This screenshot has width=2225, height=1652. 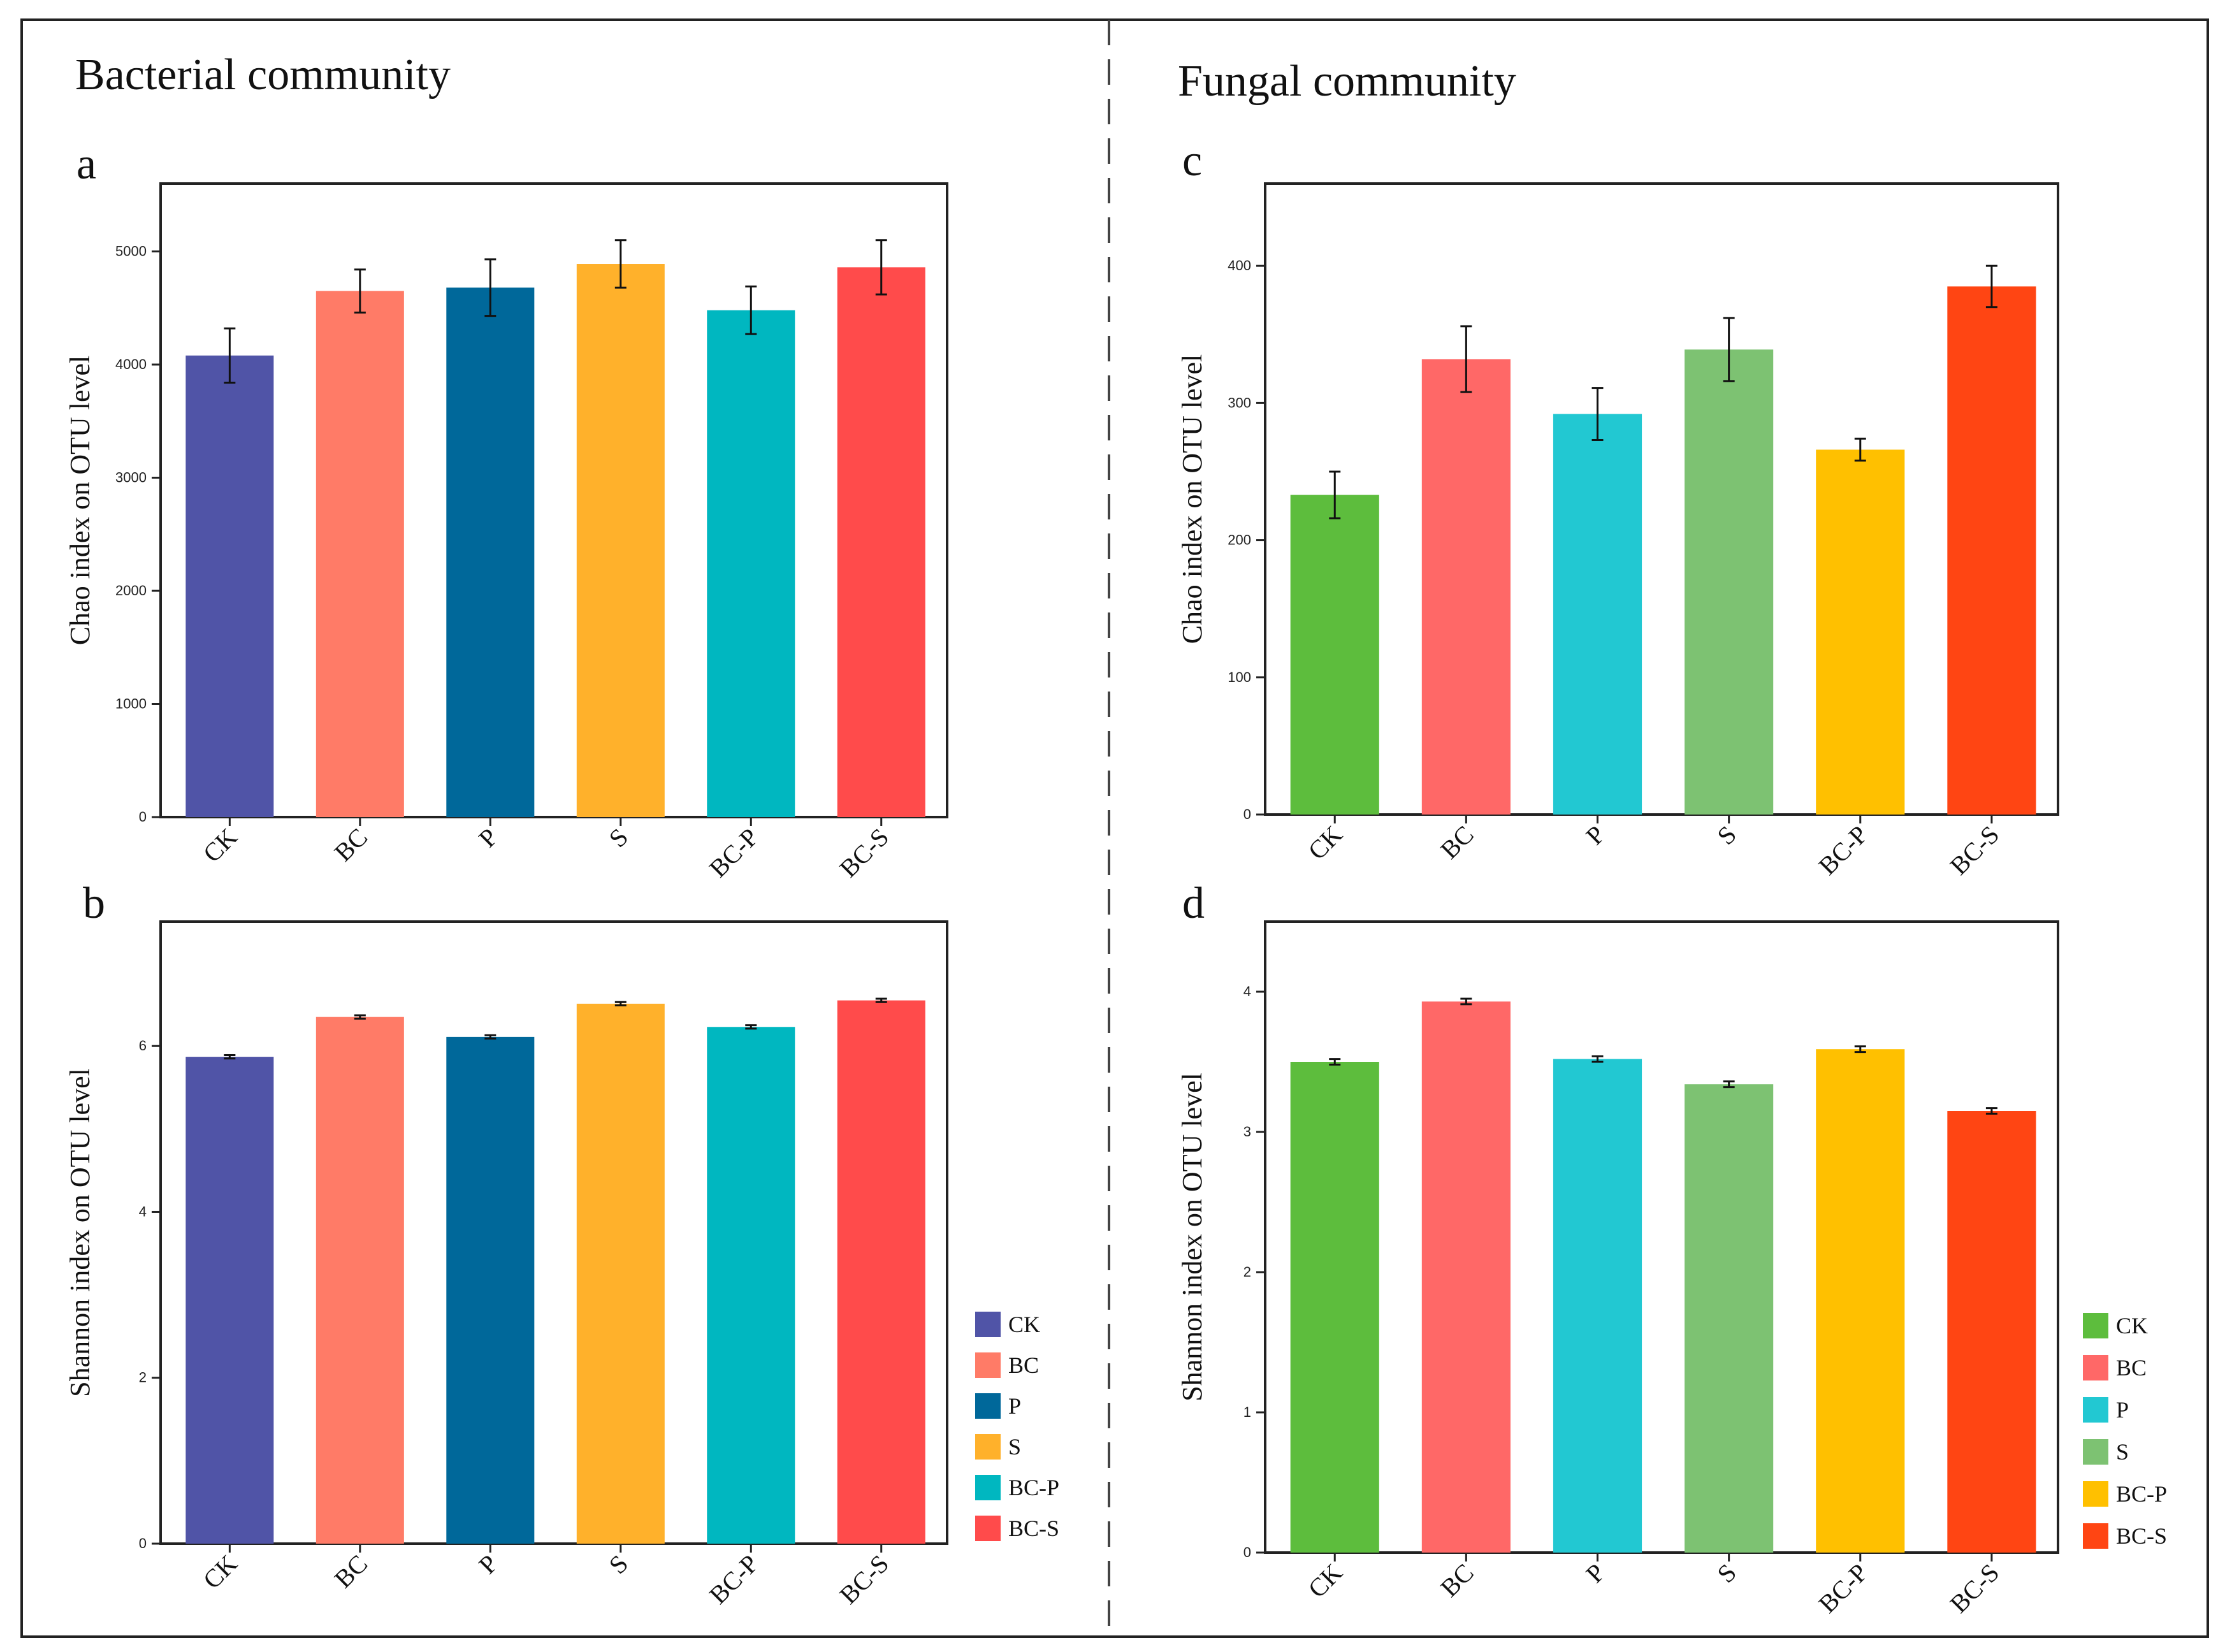 I want to click on y-tick-label: 1000, so click(x=131, y=704).